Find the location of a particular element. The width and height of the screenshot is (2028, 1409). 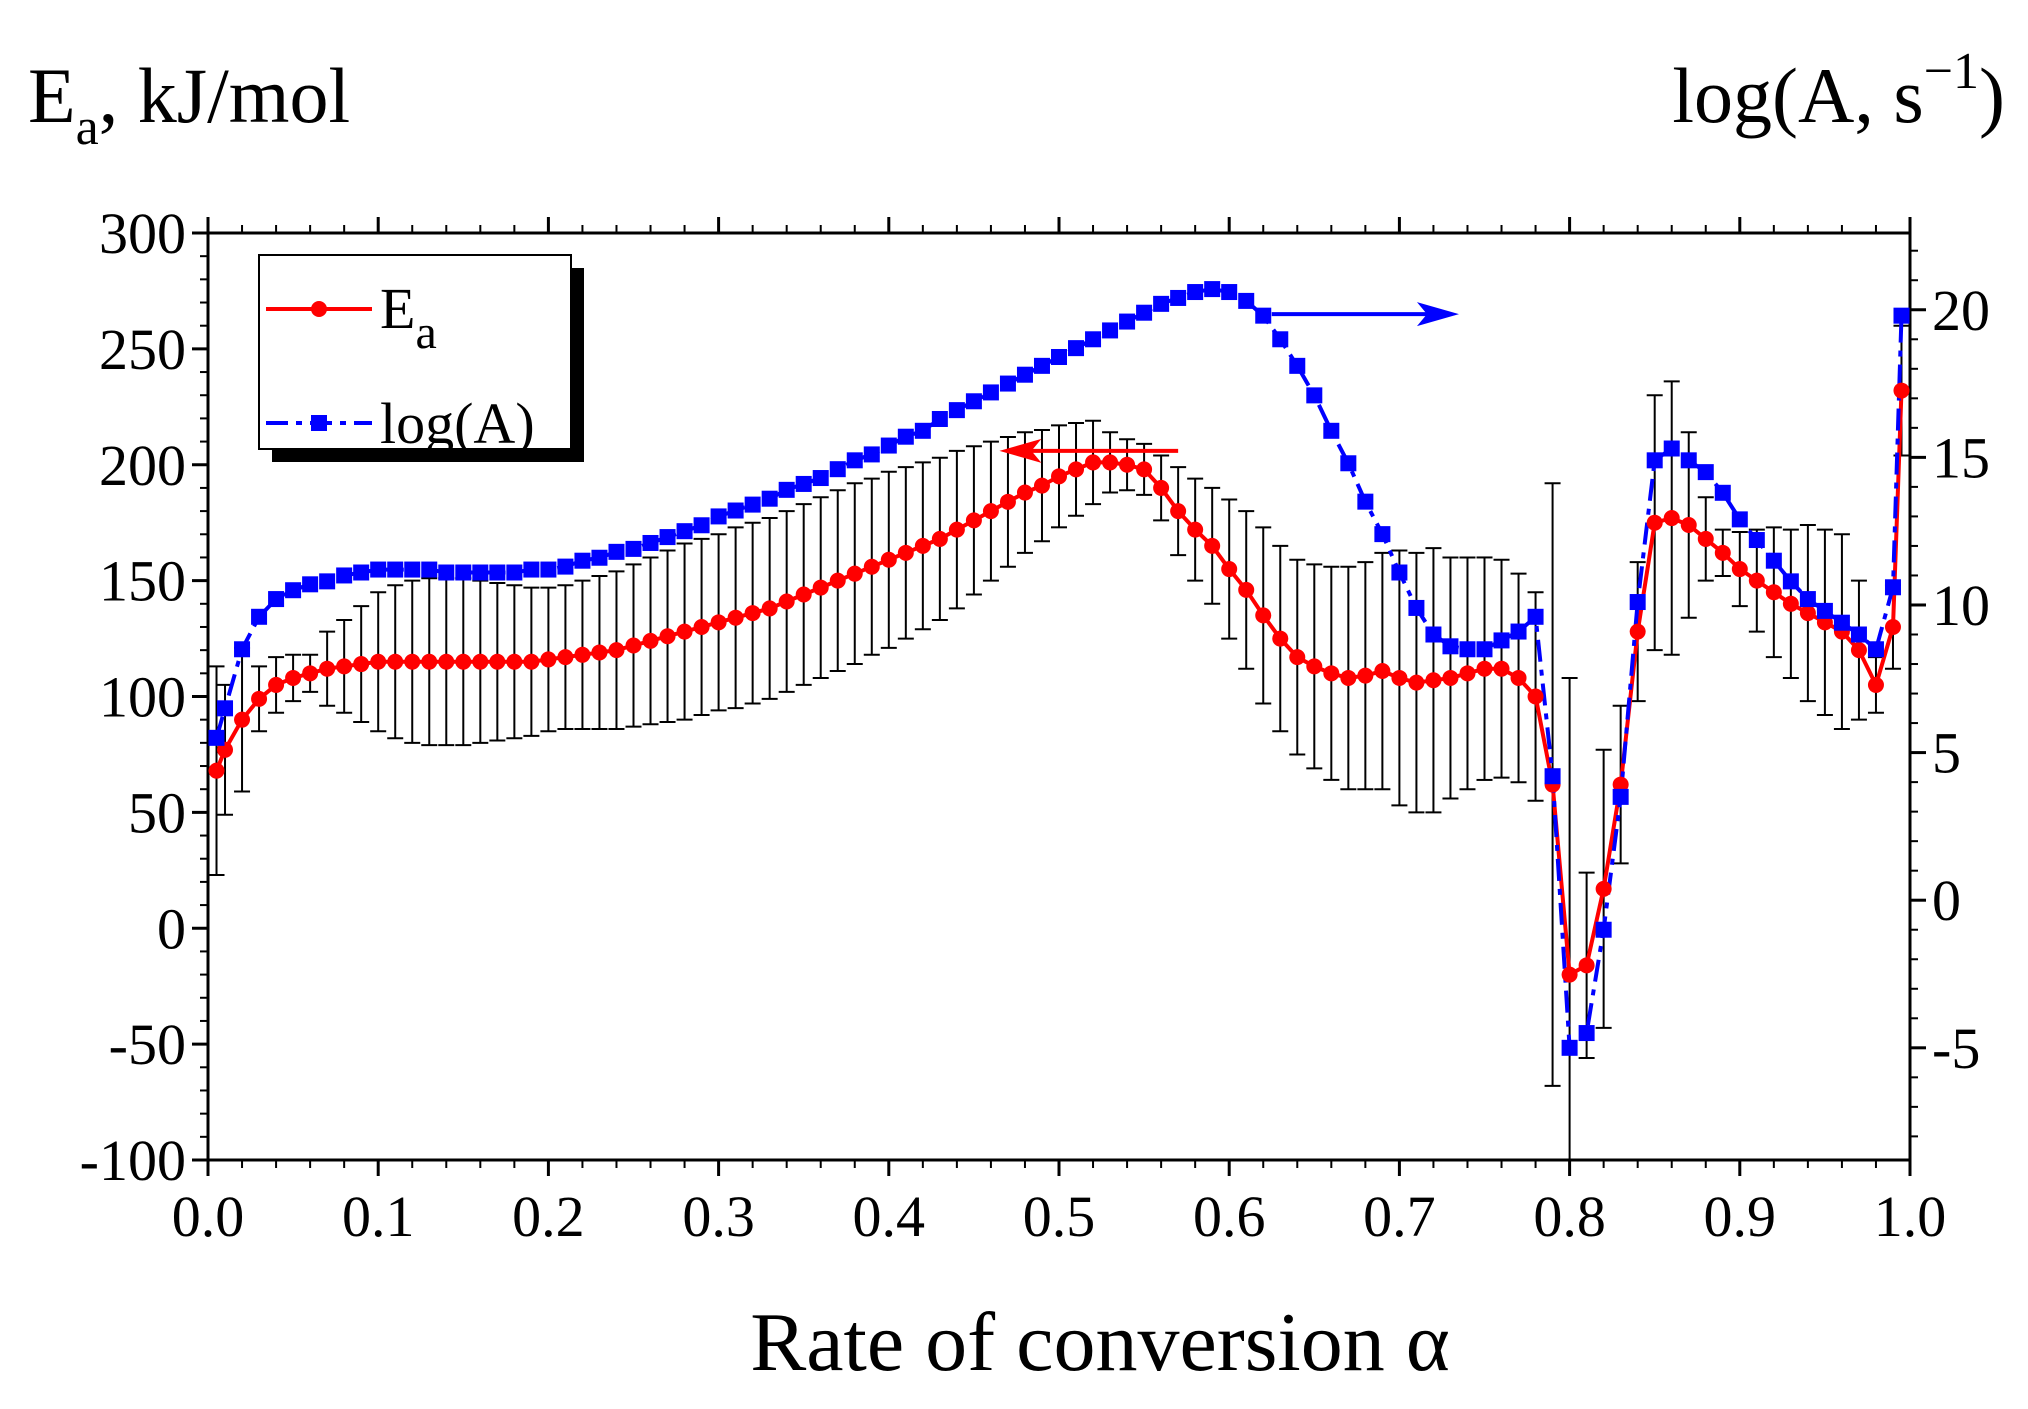

ea-axis-arrow is located at coordinates (1089, 450).